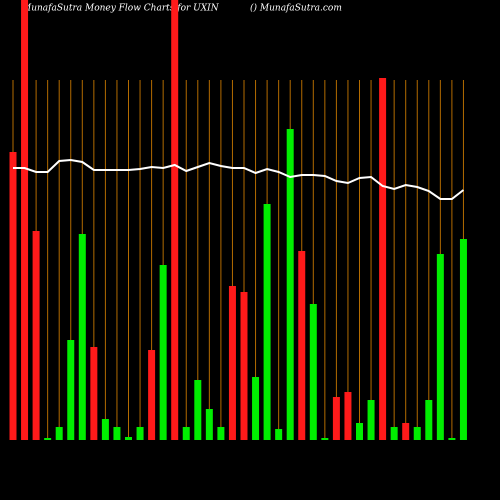 This screenshot has height=500, width=500. What do you see at coordinates (296, 8) in the screenshot?
I see `chart-subtitle: () MunafaSutra.com` at bounding box center [296, 8].